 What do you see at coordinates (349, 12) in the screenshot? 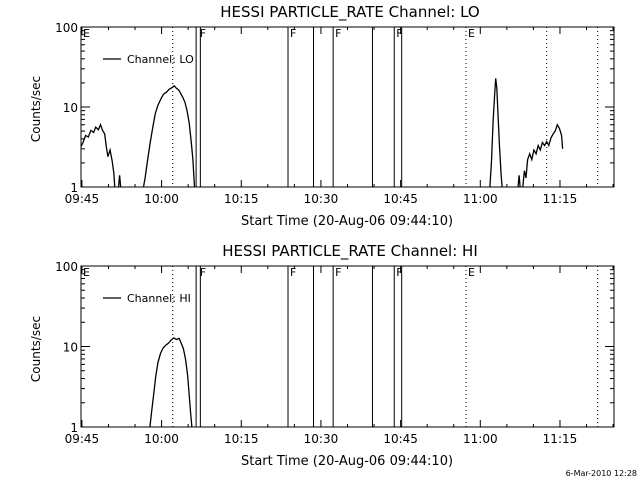
I see `chart-title: HESSI PARTICLE_RATE Channel: LO` at bounding box center [349, 12].